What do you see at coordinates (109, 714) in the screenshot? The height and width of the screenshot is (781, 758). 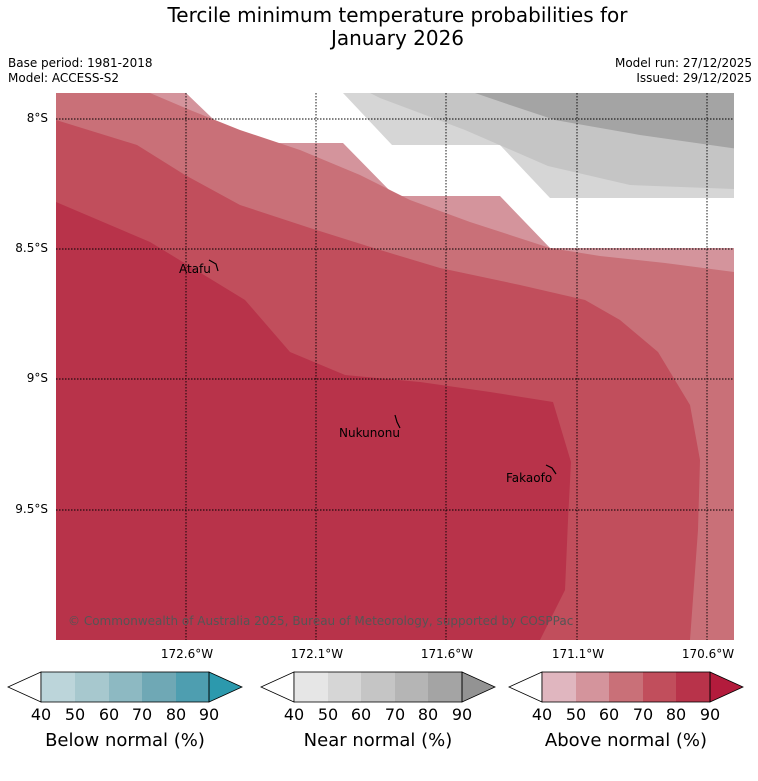 I see `below-normal-tick: 60` at bounding box center [109, 714].